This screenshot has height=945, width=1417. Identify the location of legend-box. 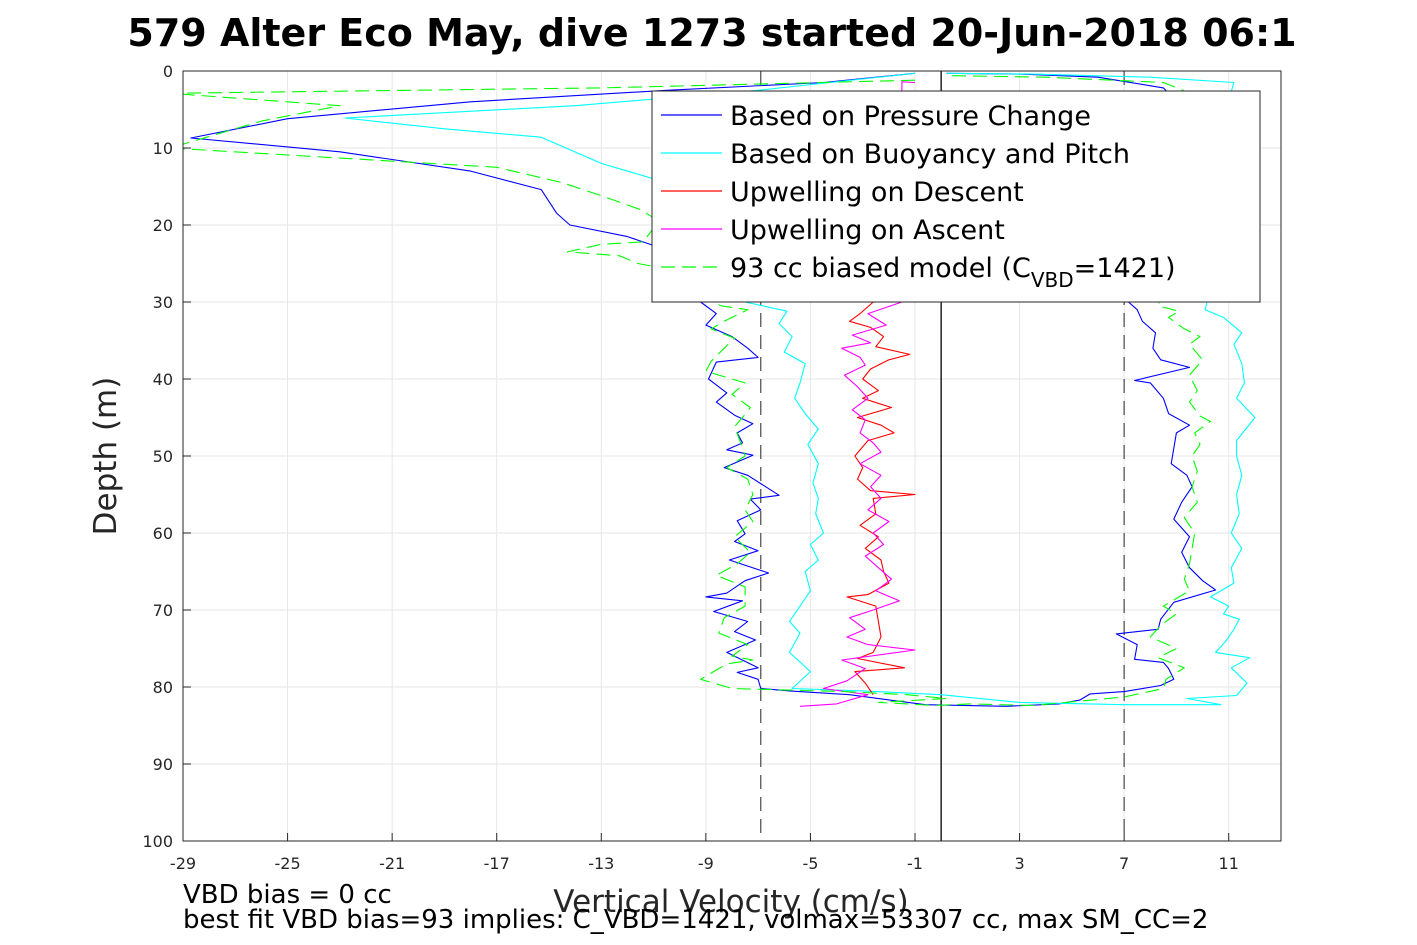
(956, 196).